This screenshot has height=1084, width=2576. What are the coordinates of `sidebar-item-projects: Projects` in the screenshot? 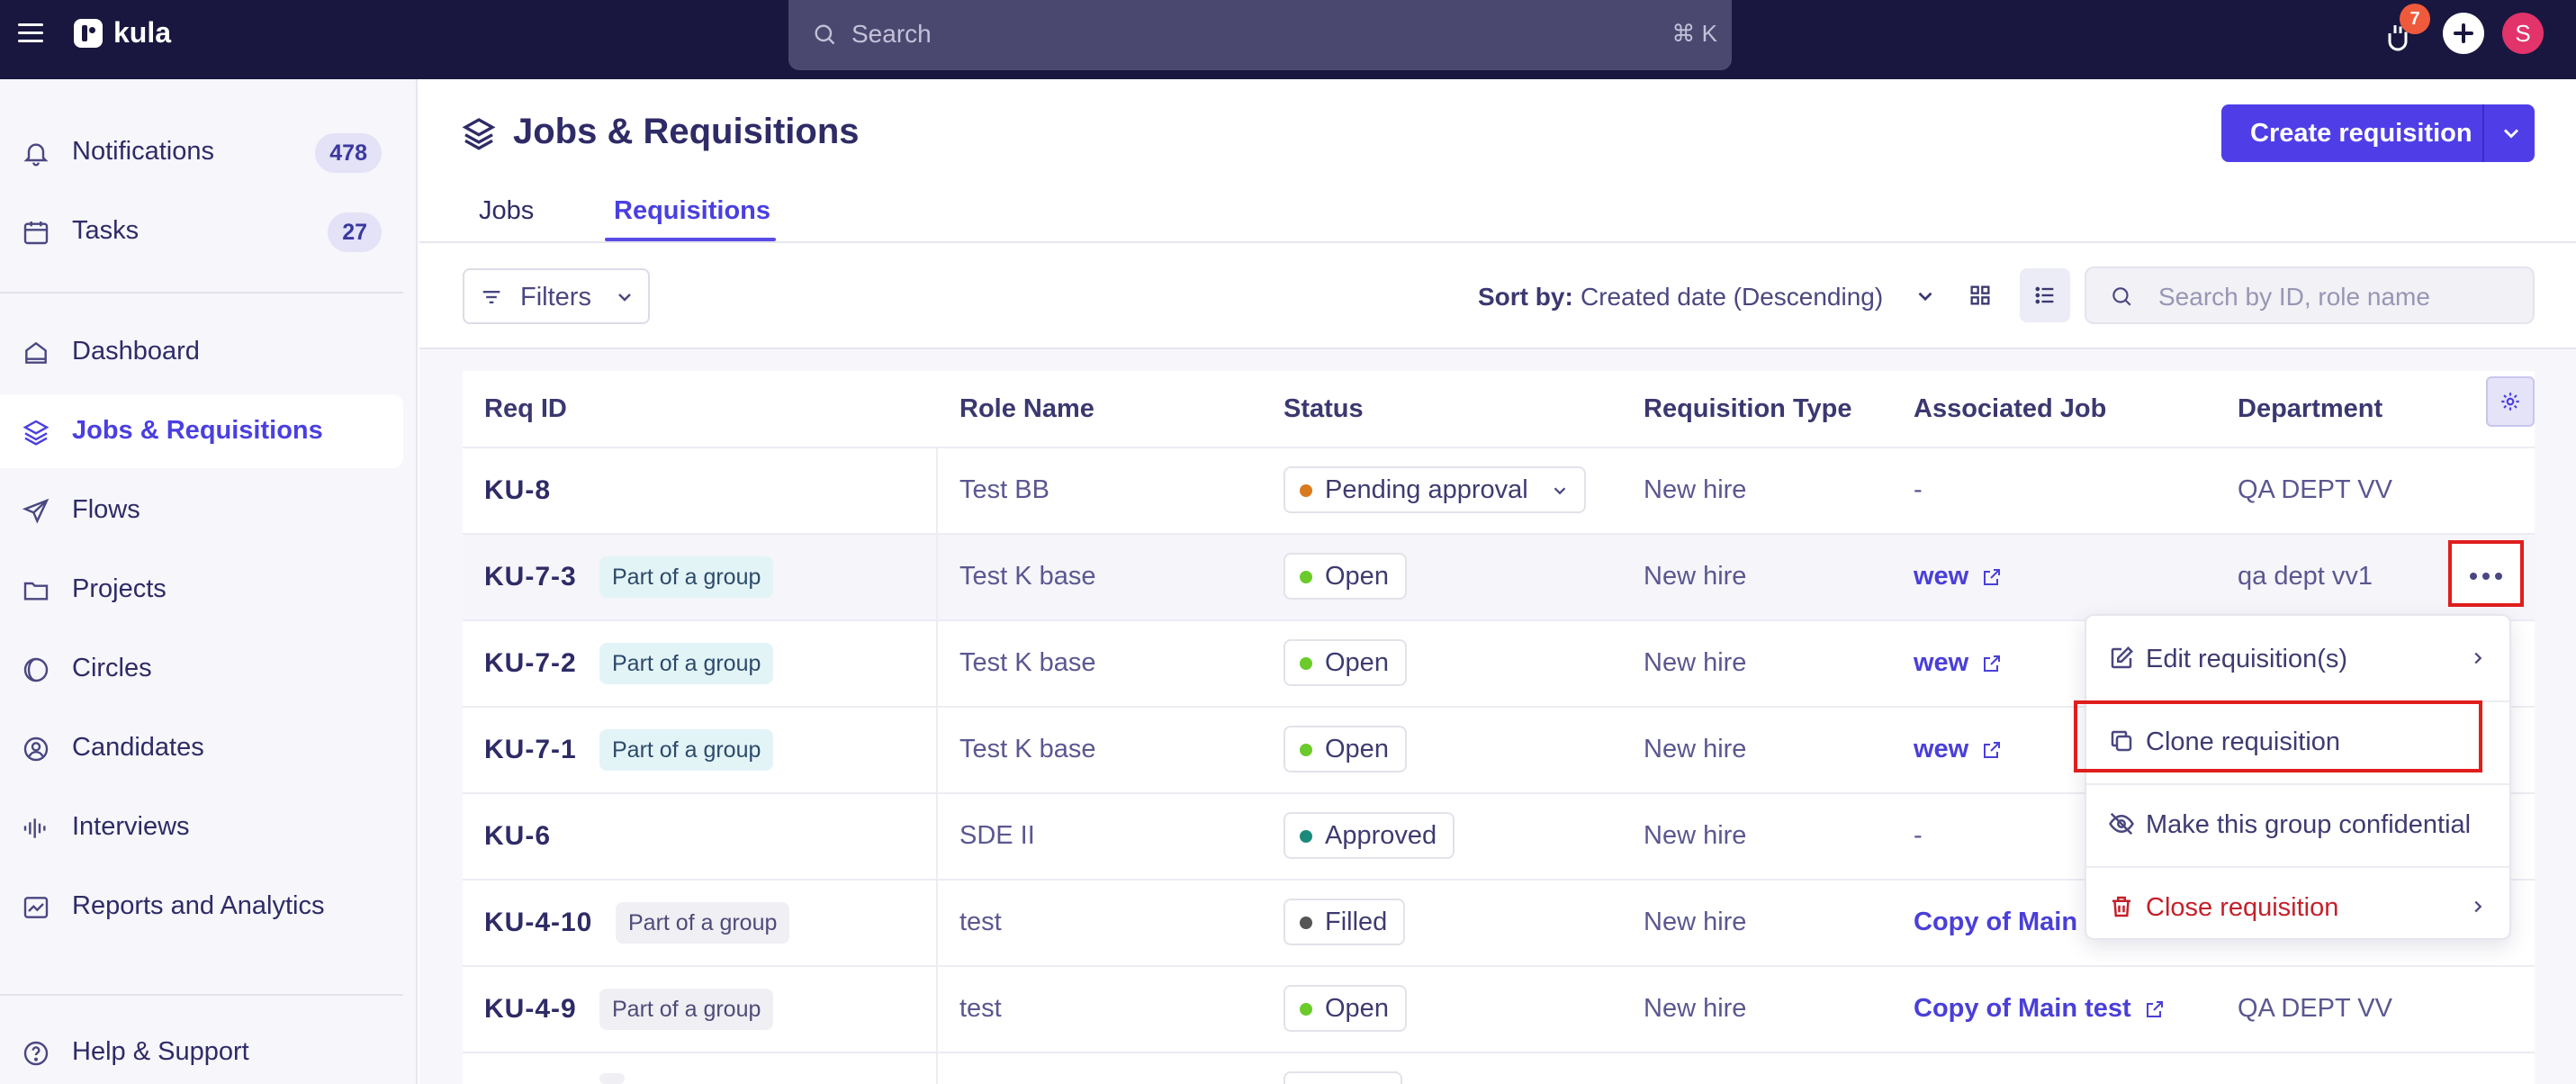 It's located at (201, 590).